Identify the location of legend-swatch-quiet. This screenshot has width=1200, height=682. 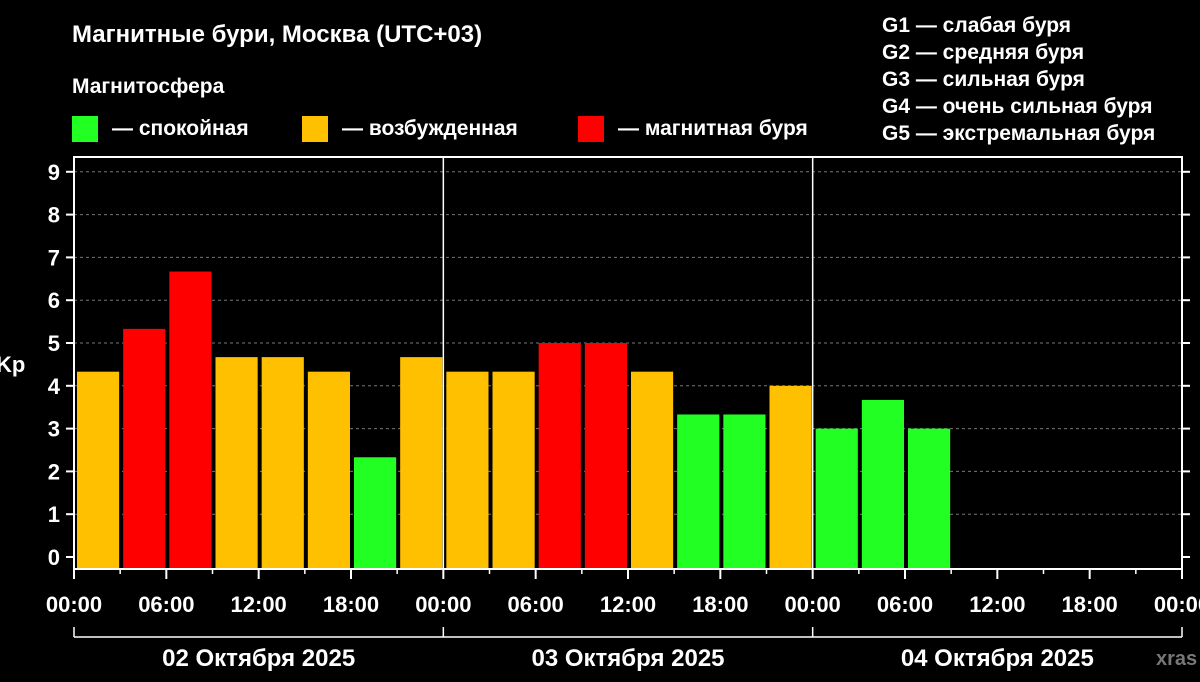
(85, 129).